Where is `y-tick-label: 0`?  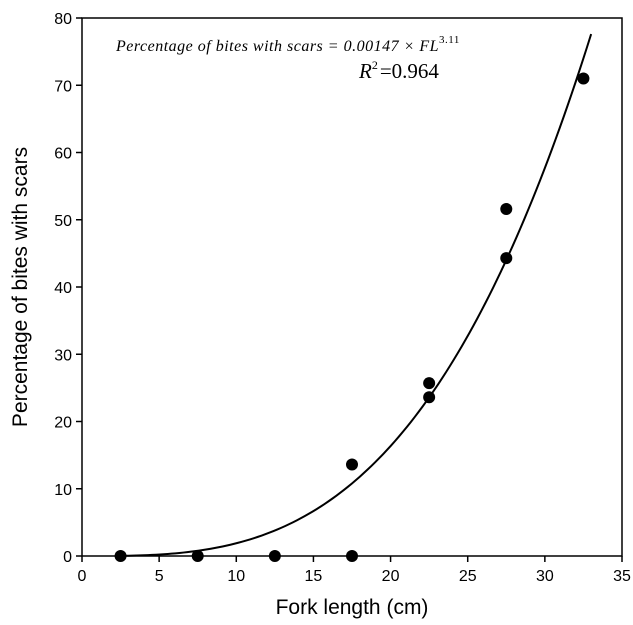
y-tick-label: 0 is located at coordinates (67, 557).